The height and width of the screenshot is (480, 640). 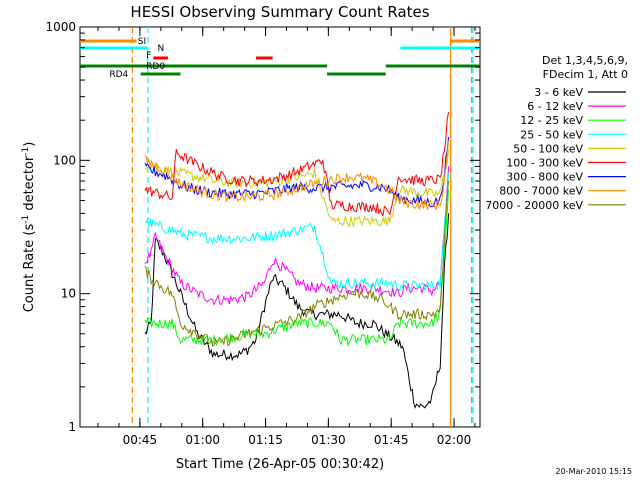 What do you see at coordinates (64, 160) in the screenshot?
I see `y-tick-label-2: 100` at bounding box center [64, 160].